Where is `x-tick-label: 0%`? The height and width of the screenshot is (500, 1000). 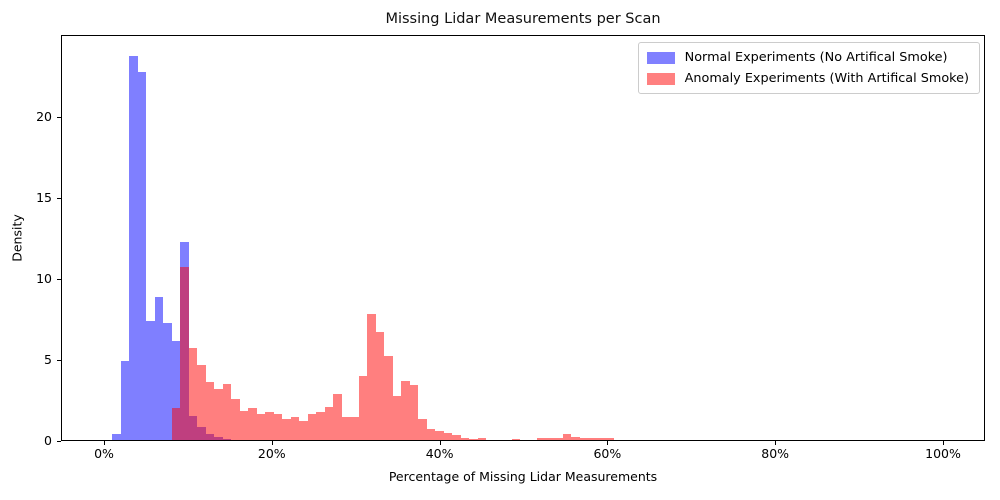 x-tick-label: 0% is located at coordinates (104, 453).